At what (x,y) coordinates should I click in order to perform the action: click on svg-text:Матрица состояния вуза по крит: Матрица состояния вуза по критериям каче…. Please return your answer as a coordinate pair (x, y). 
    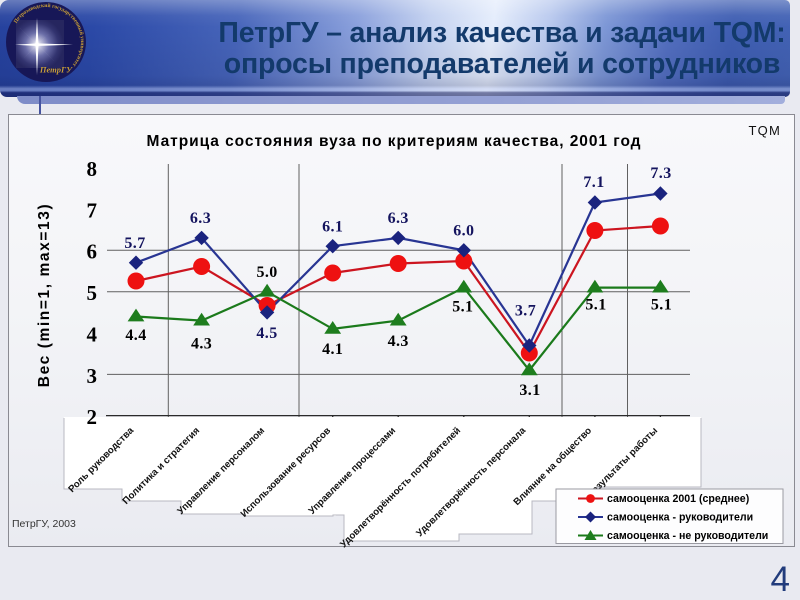
    Looking at the image, I should click on (394, 141).